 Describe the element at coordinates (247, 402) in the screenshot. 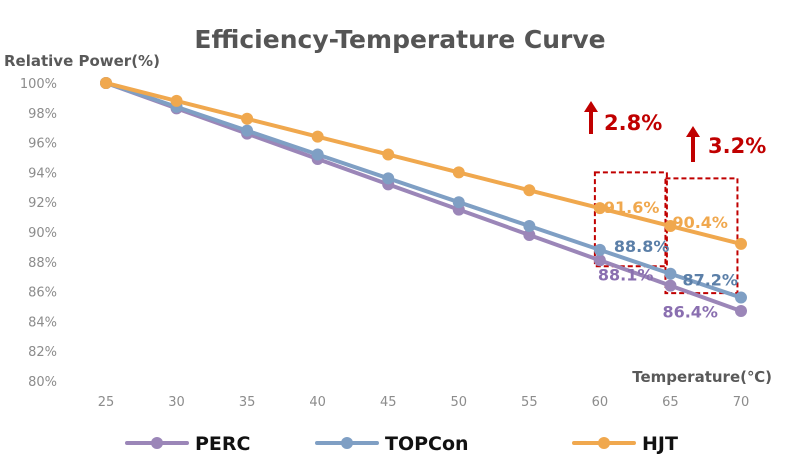

I see `x-tick-label: 35` at that location.